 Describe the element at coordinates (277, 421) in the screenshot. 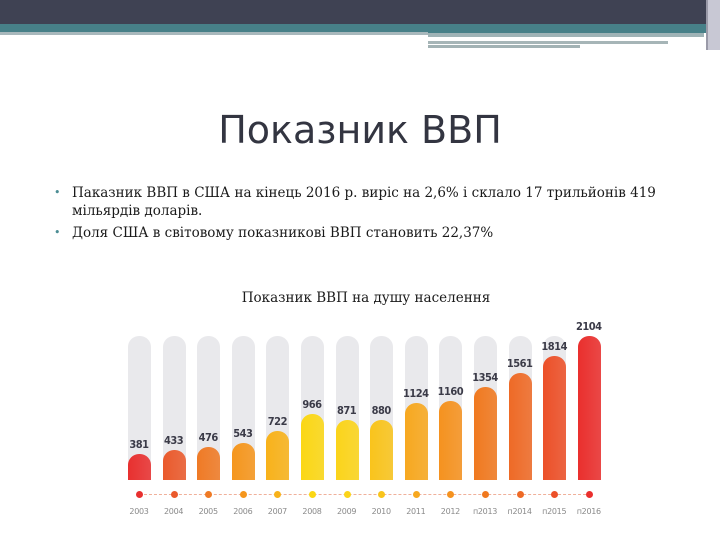

I see `bar-value-label: 722` at that location.